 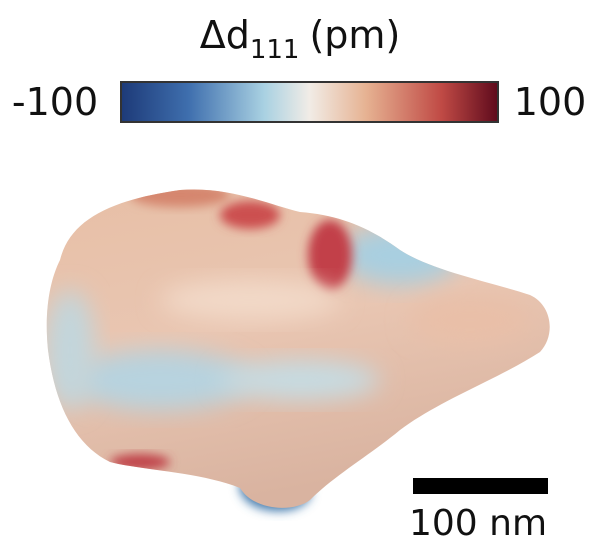 I want to click on colorbar-min: -100, so click(x=55, y=102).